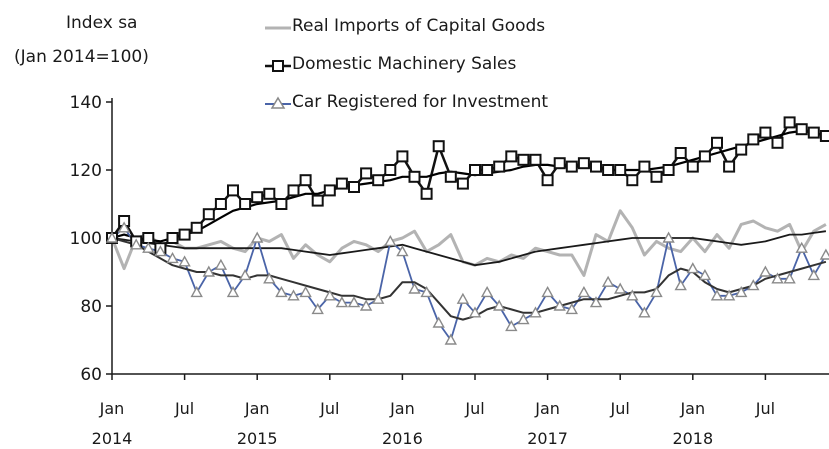 The width and height of the screenshot is (829, 449). I want to click on legend-line-plain-icon, so click(278, 28).